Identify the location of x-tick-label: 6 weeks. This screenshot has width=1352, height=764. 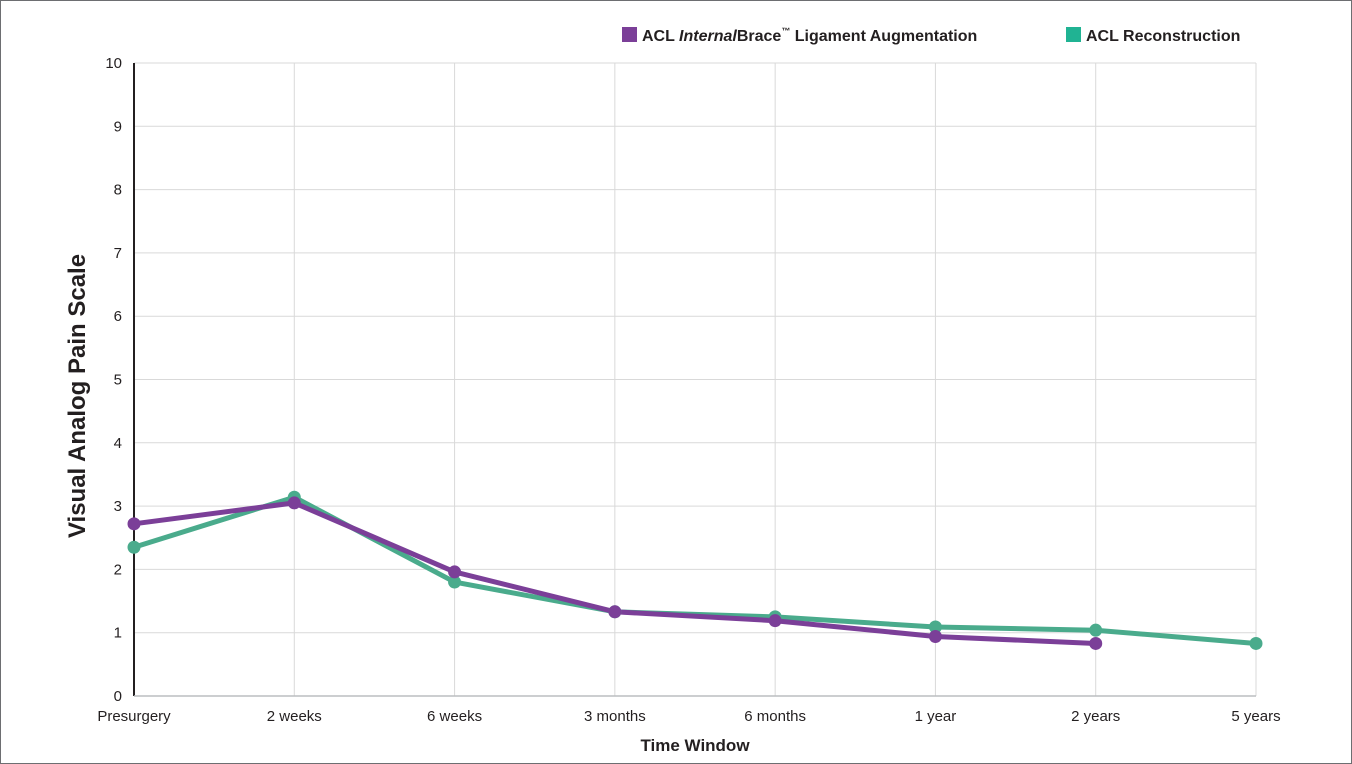
(454, 716).